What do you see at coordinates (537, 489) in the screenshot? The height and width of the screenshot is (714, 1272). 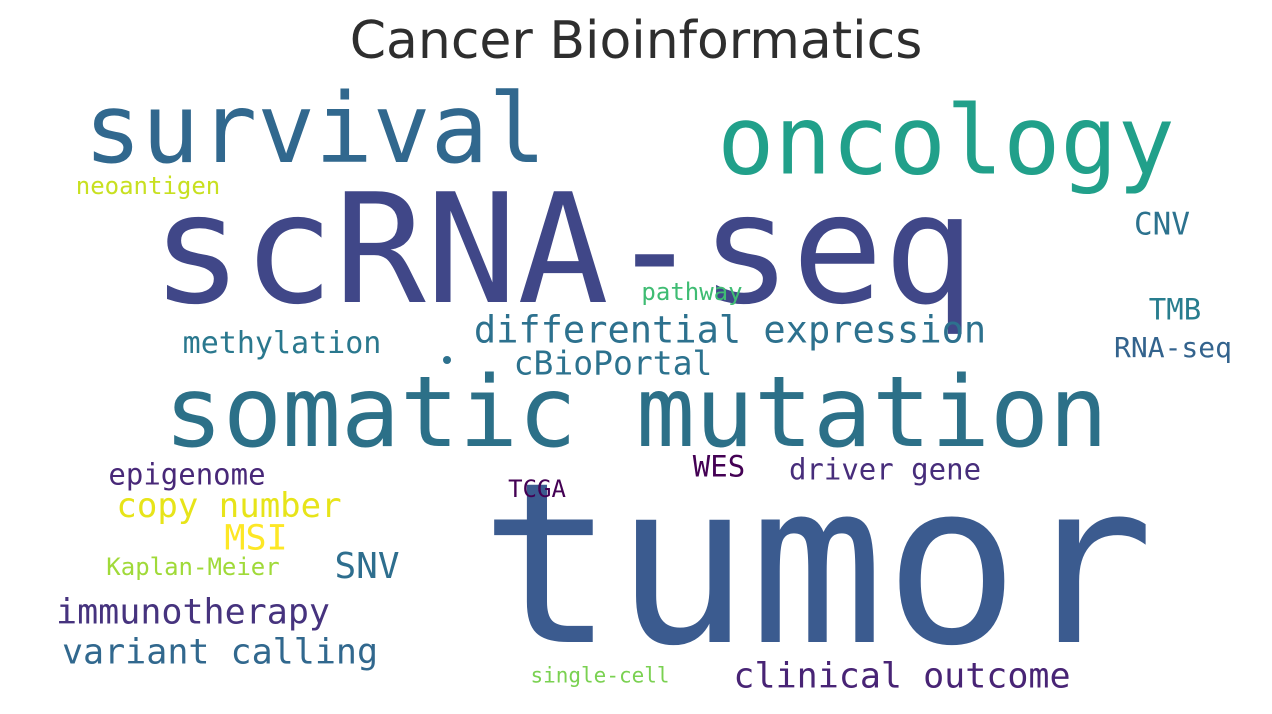 I see `word-tcga: TCGA` at bounding box center [537, 489].